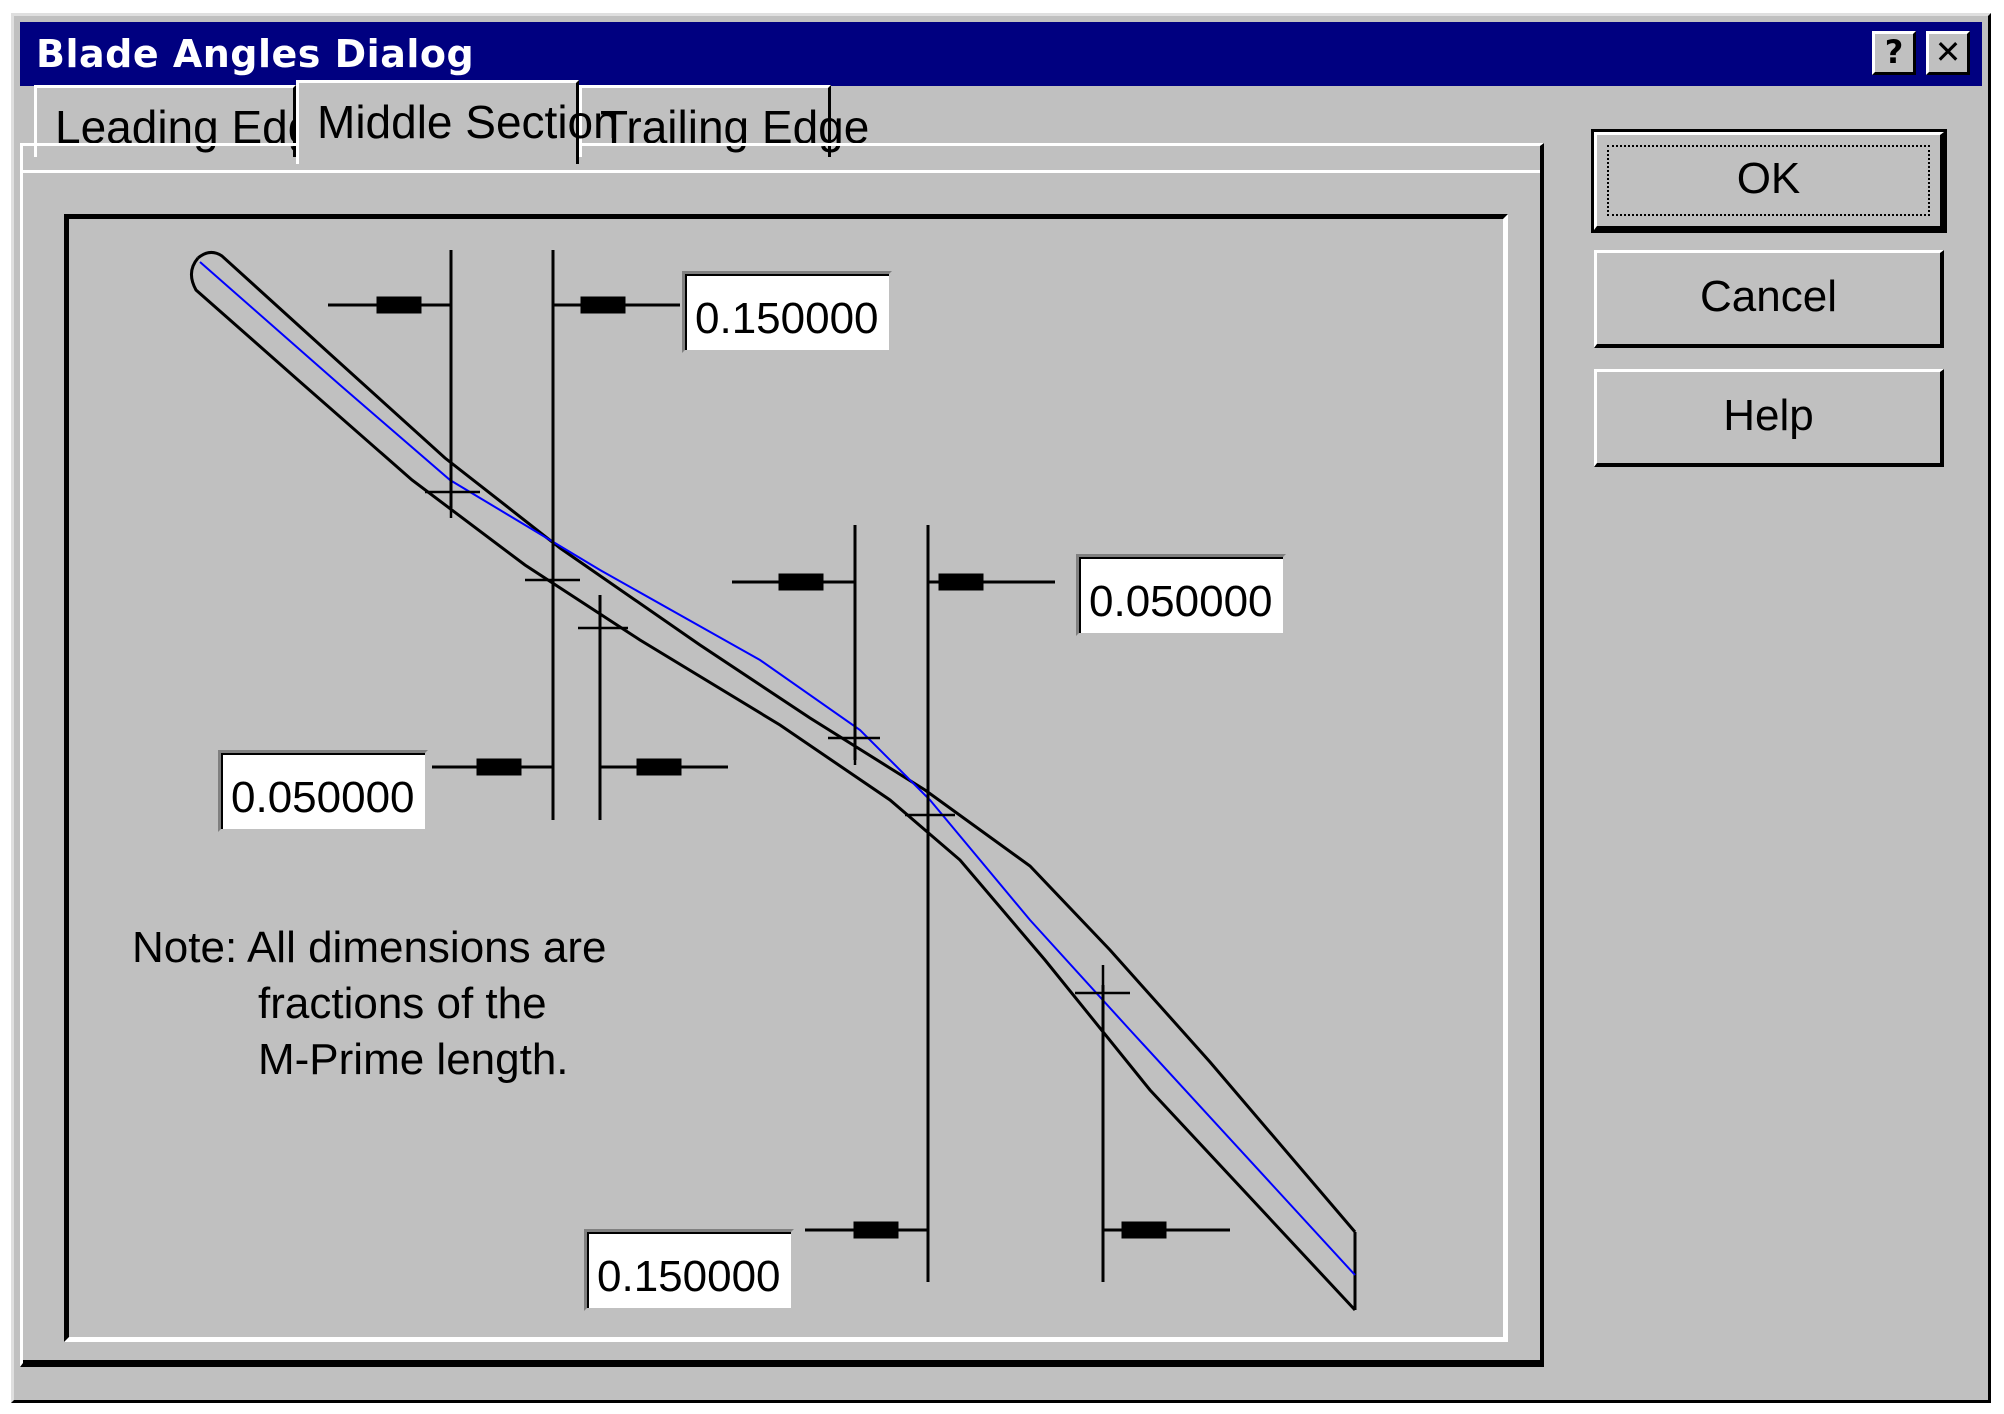 This screenshot has height=1414, width=2004. Describe the element at coordinates (457, 122) in the screenshot. I see `tab-middle-section: Middle Section` at that location.